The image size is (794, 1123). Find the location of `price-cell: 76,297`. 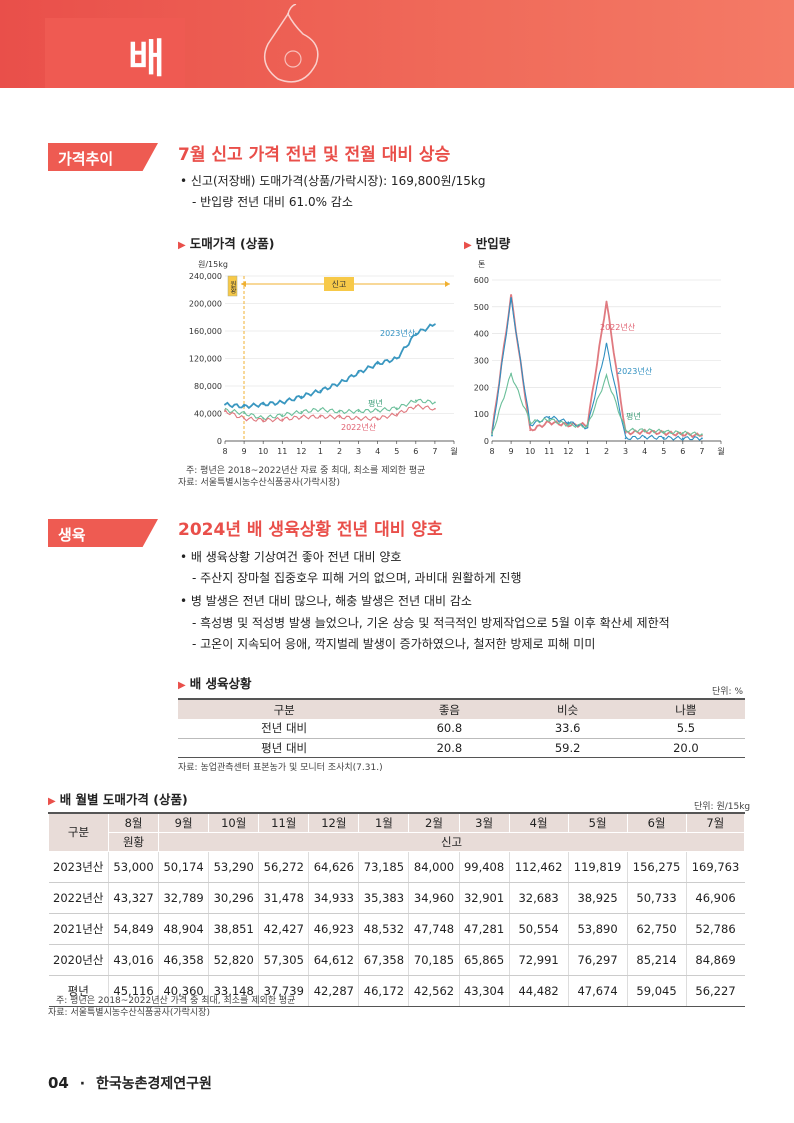

price-cell: 76,297 is located at coordinates (597, 960).